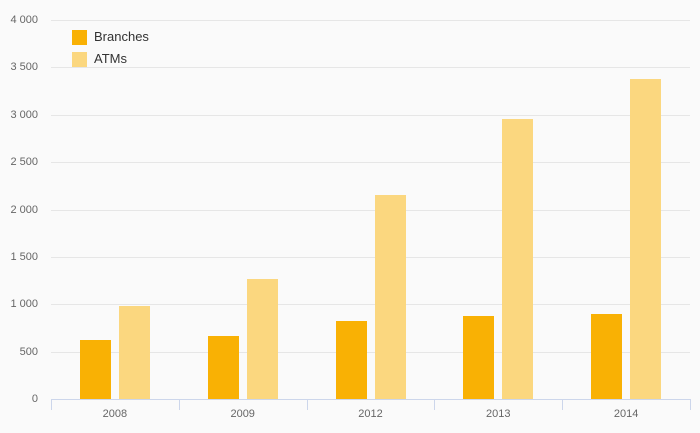  I want to click on legend: Branches ATMs, so click(110, 51).